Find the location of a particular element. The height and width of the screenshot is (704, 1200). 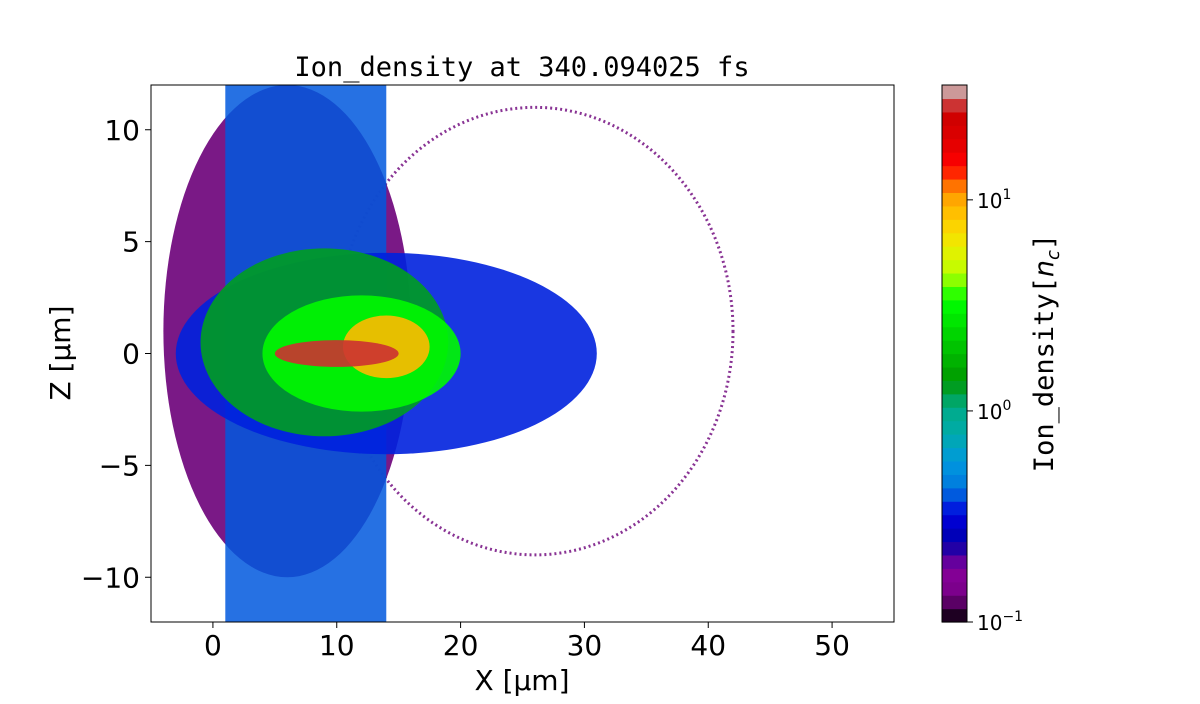

colorbar-frame is located at coordinates (954, 353).